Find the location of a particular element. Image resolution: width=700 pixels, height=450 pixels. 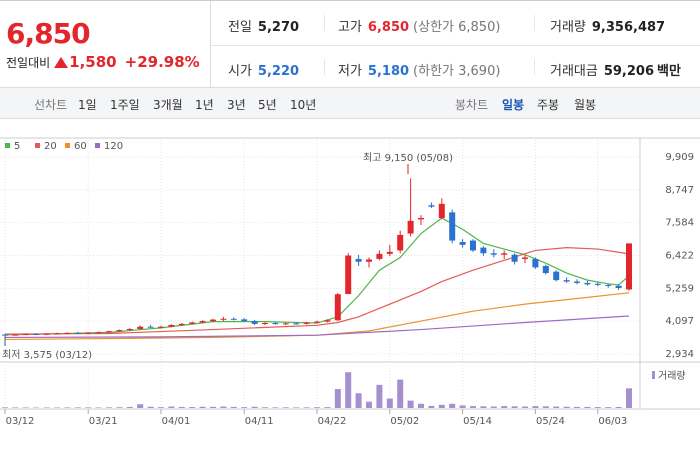

stat: 거래대금 59,206 백만 is located at coordinates (615, 69).